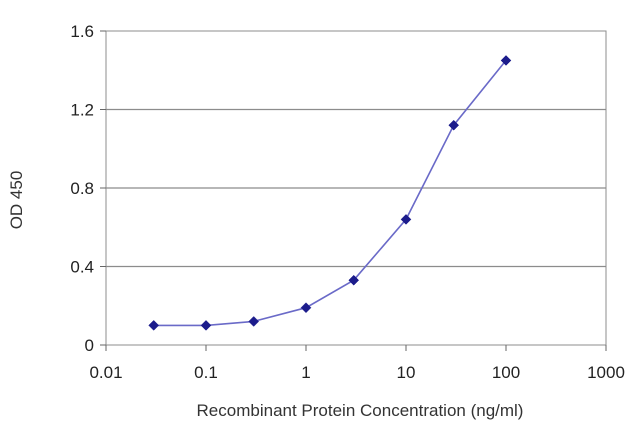 The width and height of the screenshot is (640, 427). Describe the element at coordinates (103, 188) in the screenshot. I see `y-tick-marks` at that location.